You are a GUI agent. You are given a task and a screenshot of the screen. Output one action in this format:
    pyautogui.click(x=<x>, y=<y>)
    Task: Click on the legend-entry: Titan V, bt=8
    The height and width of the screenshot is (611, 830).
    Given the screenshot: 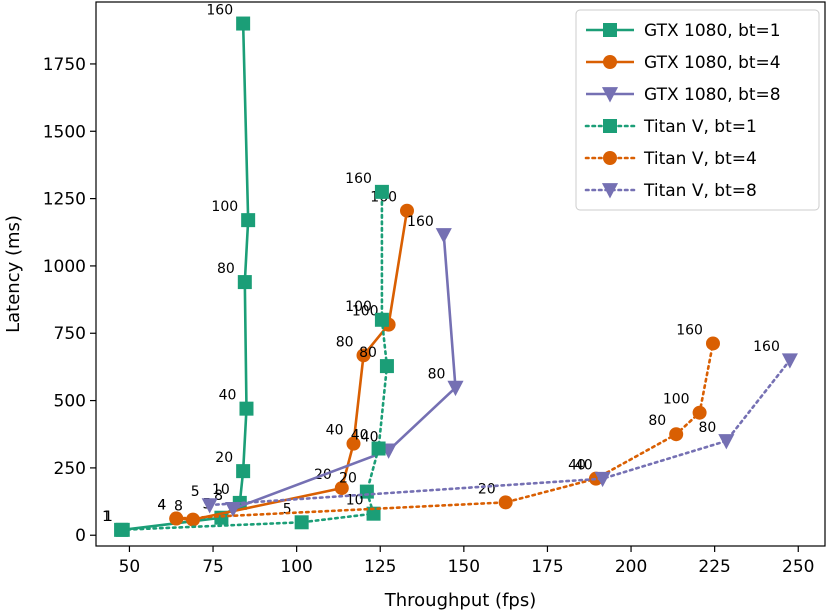 What is the action you would take?
    pyautogui.click(x=670, y=191)
    